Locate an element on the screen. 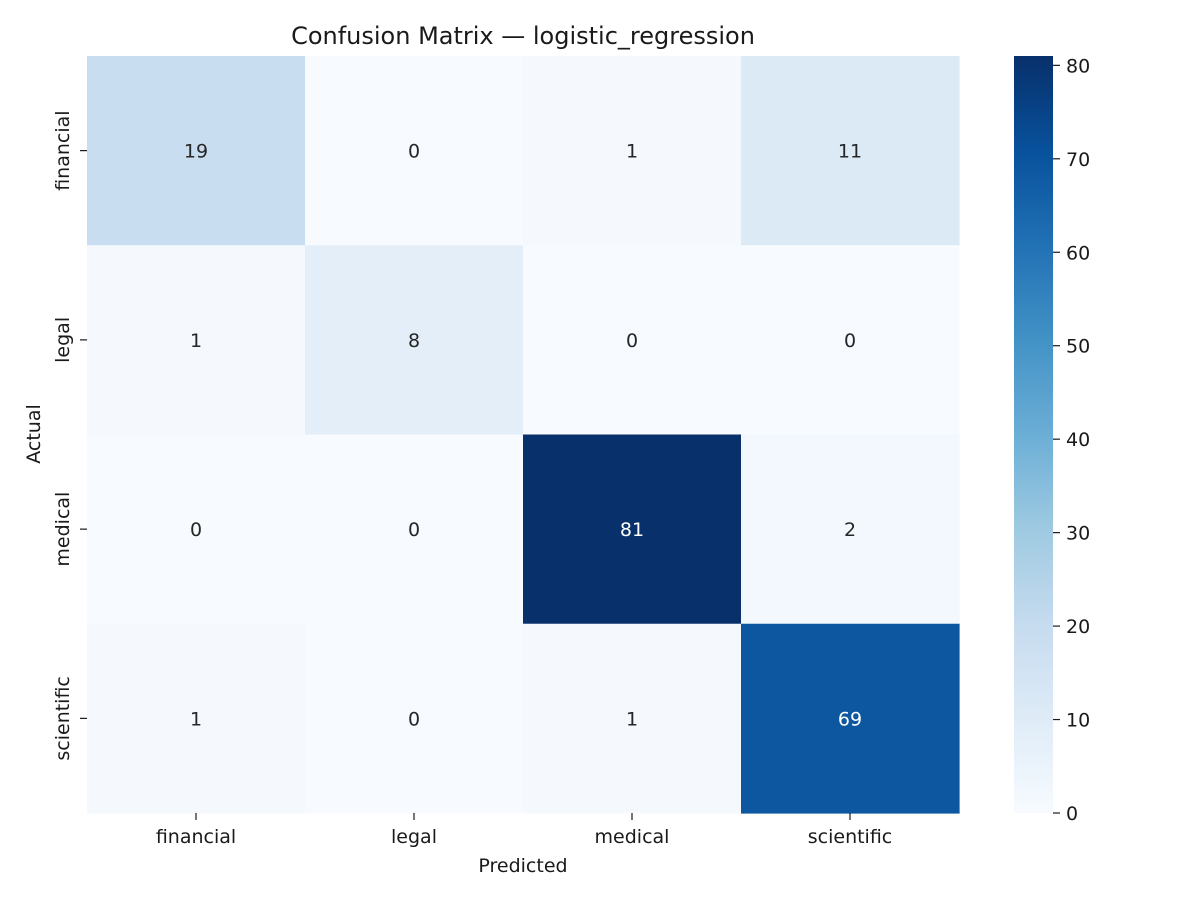 The image size is (1200, 900). colorbar is located at coordinates (1033, 434).